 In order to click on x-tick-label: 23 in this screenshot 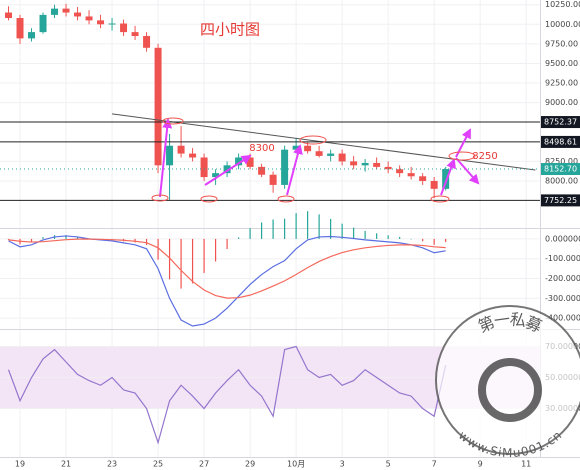, I will do `click(112, 464)`.